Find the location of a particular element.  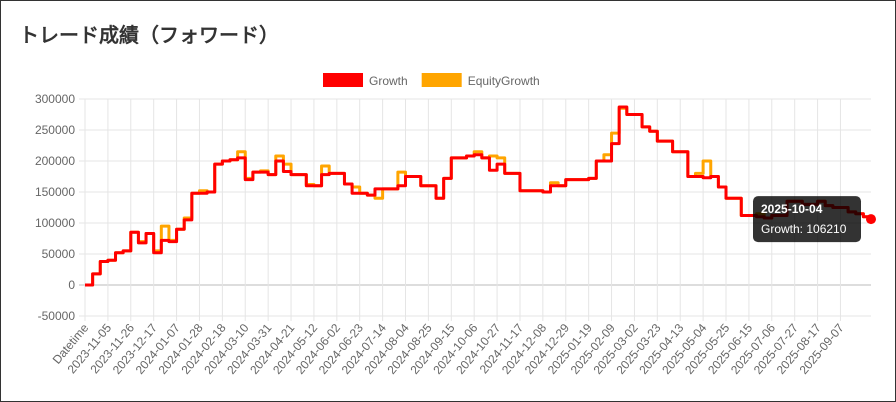

legend-label: Growth is located at coordinates (388, 81).